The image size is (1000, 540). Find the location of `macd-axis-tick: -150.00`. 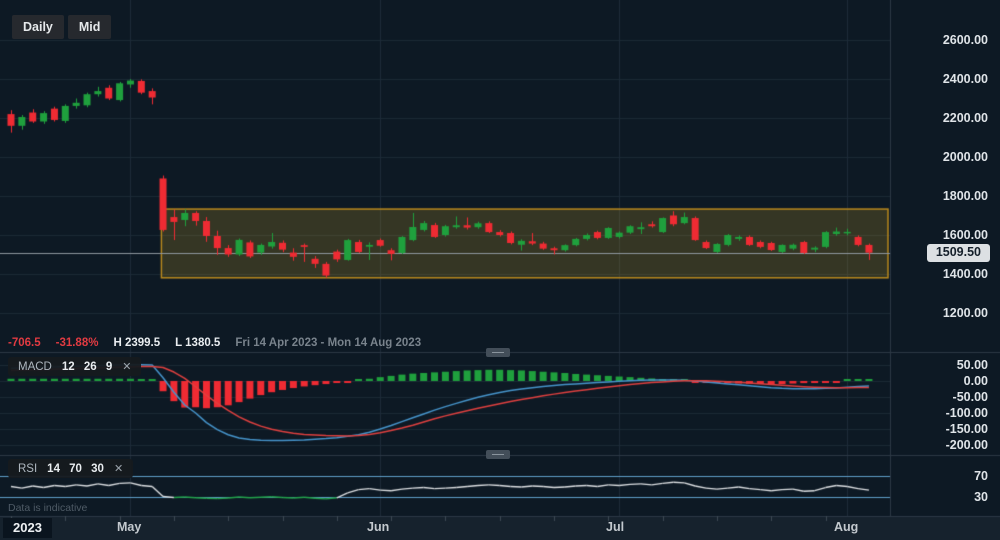

macd-axis-tick: -150.00 is located at coordinates (966, 429).